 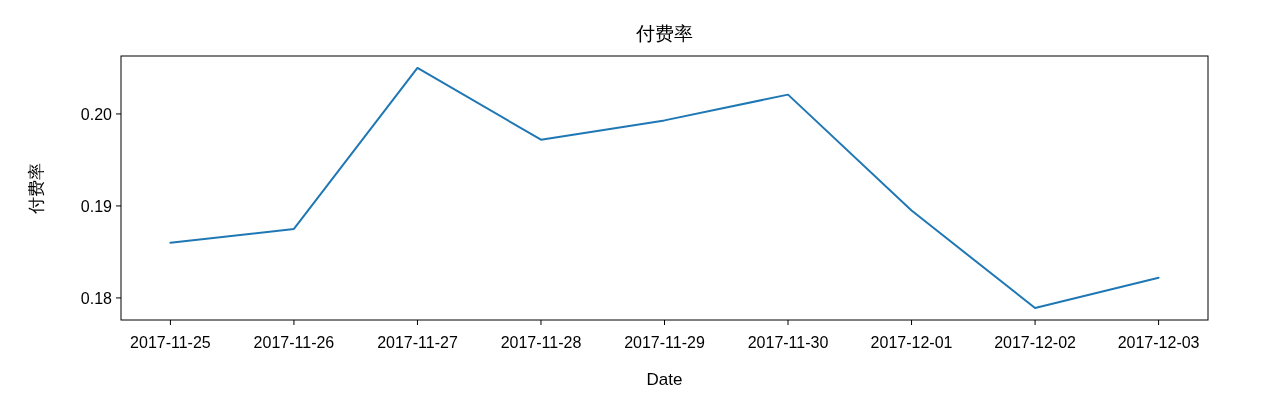 I want to click on y-axis-title: 付费率, so click(x=36, y=188).